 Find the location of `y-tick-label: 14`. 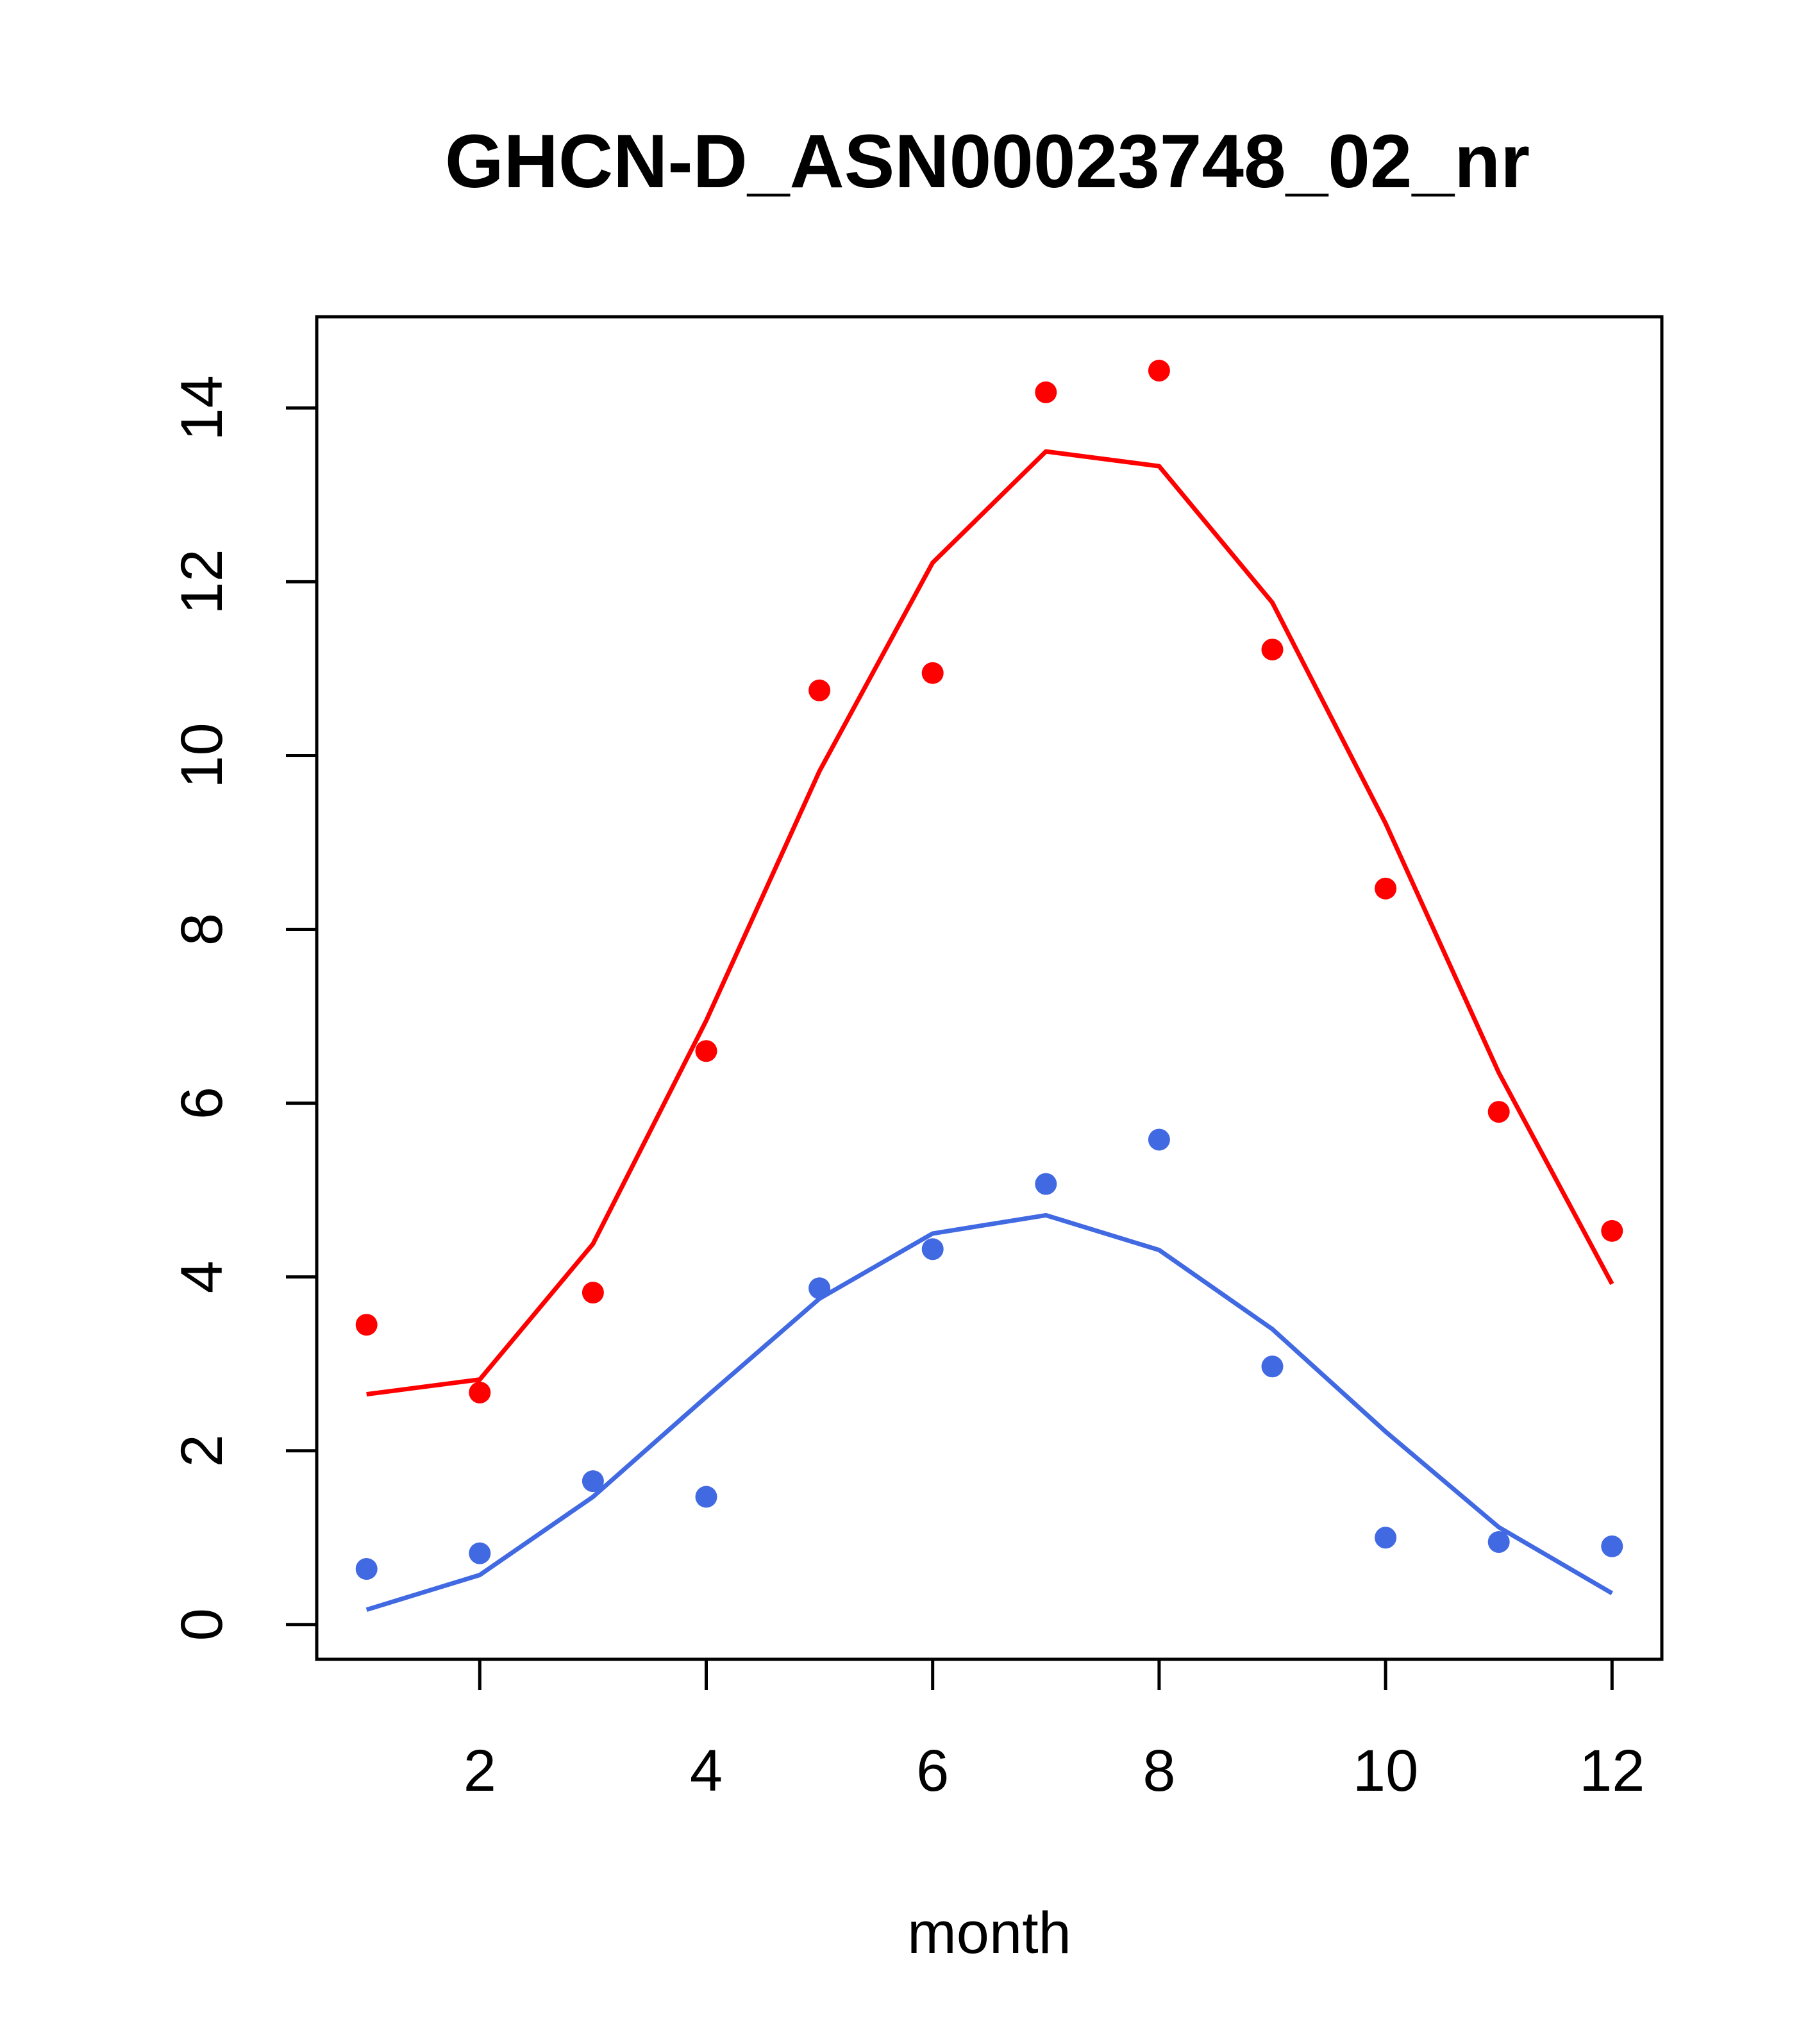

y-tick-label: 14 is located at coordinates (202, 408).